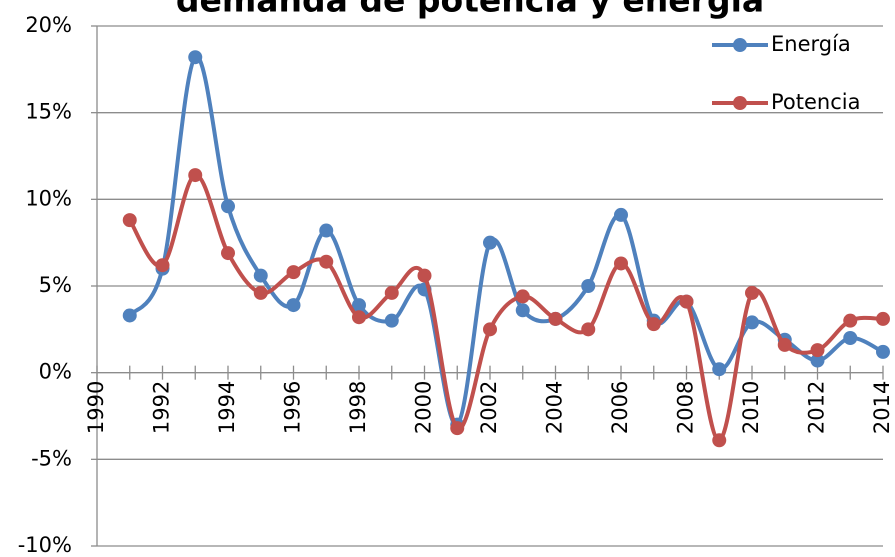  I want to click on legend-label: Potencia, so click(815, 102).